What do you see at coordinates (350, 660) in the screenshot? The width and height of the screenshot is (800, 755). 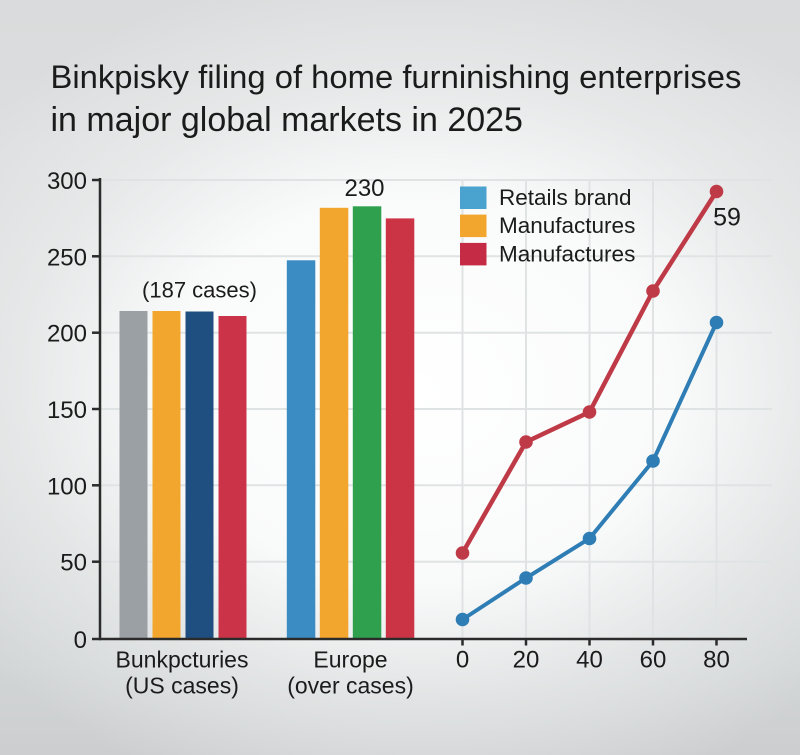 I see `svg-text: Europe` at bounding box center [350, 660].